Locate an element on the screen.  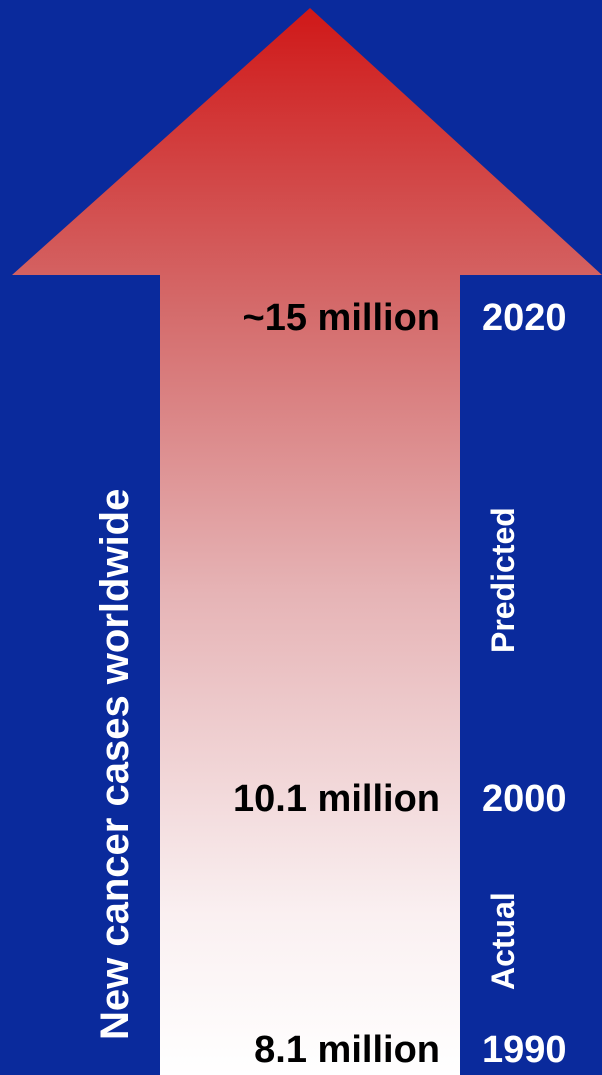
year-label-2000: 2000 is located at coordinates (524, 799).